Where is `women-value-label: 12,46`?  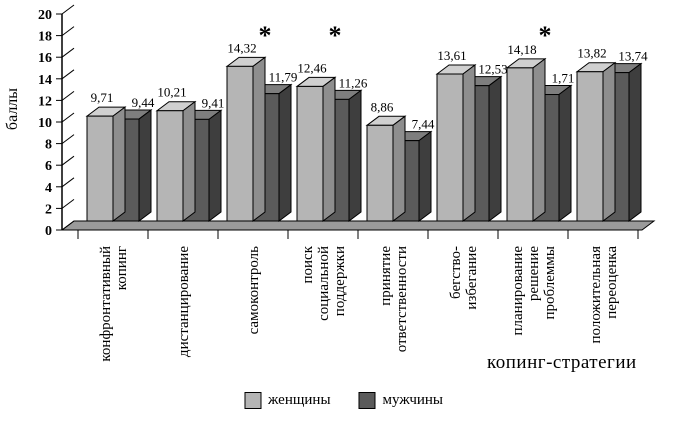 women-value-label: 12,46 is located at coordinates (312, 67).